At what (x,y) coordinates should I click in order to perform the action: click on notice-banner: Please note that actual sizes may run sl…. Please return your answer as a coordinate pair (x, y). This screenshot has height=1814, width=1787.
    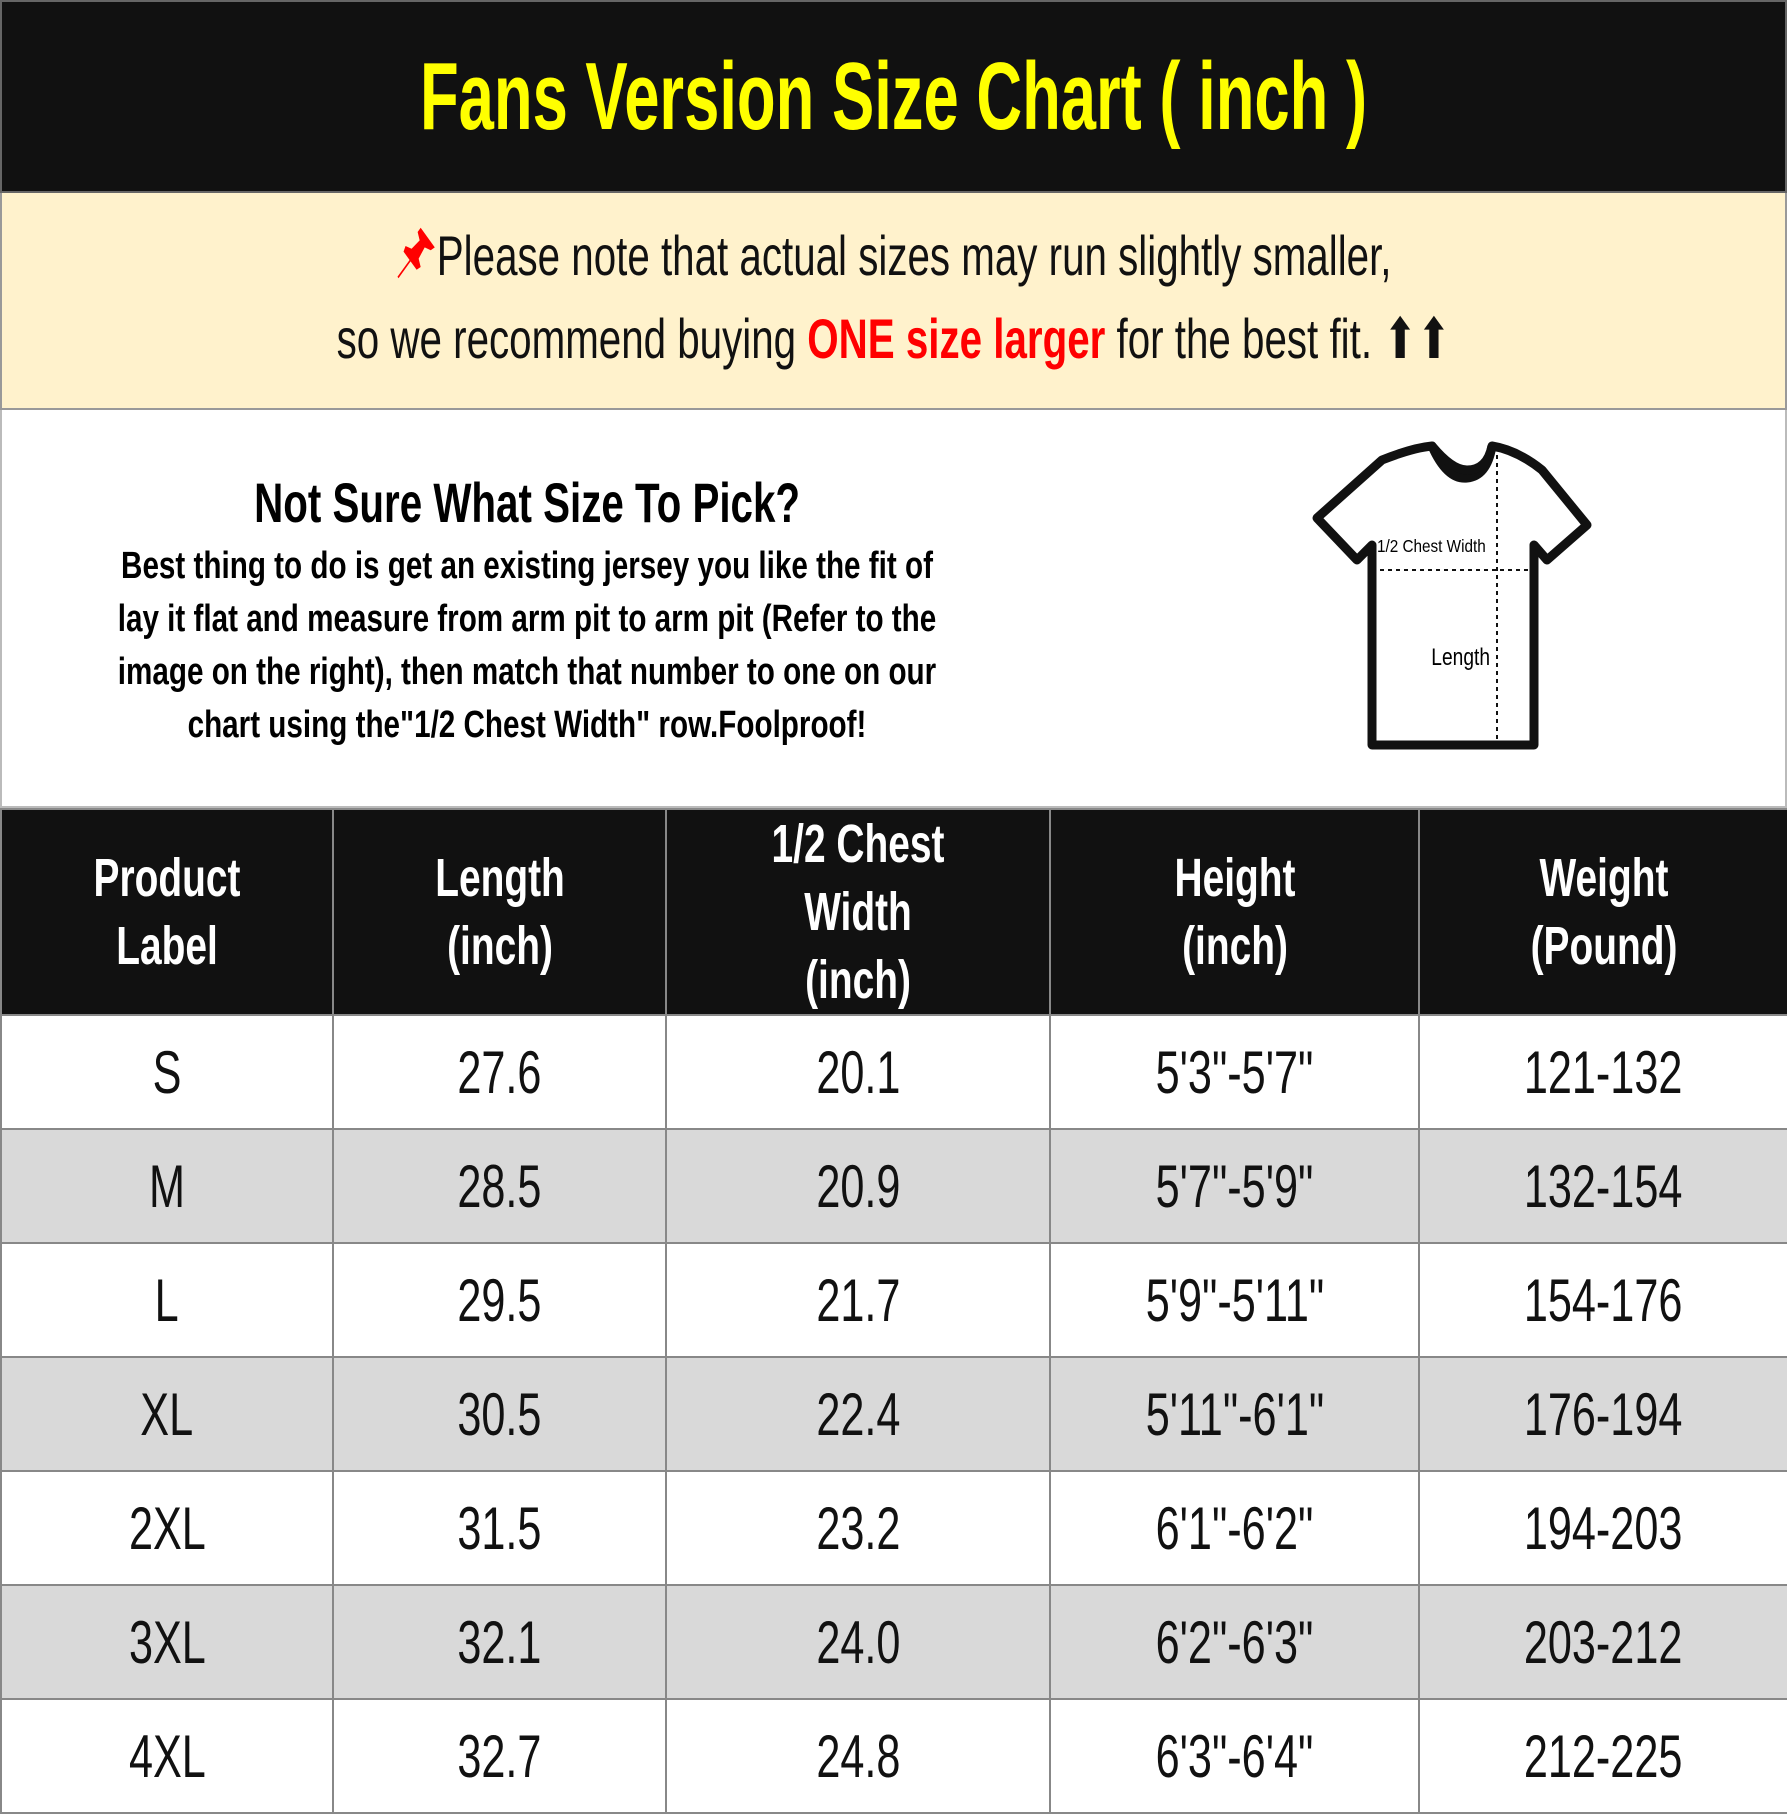
    Looking at the image, I should click on (893, 301).